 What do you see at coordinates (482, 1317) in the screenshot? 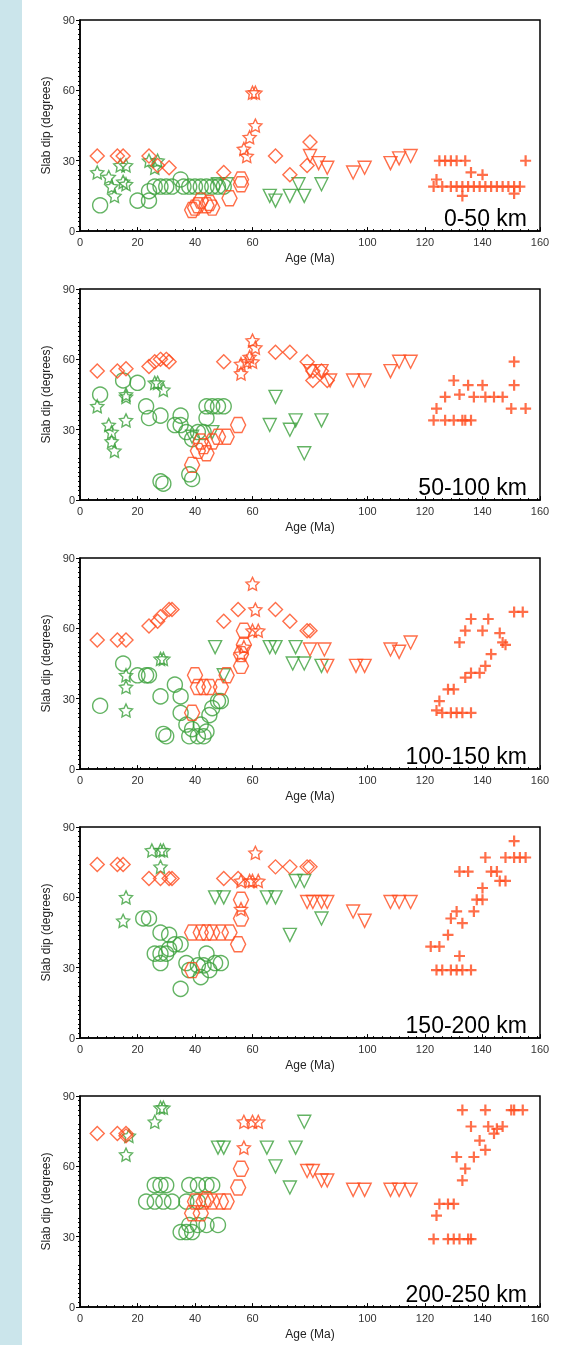
I see `x-tick-label: 140` at bounding box center [482, 1317].